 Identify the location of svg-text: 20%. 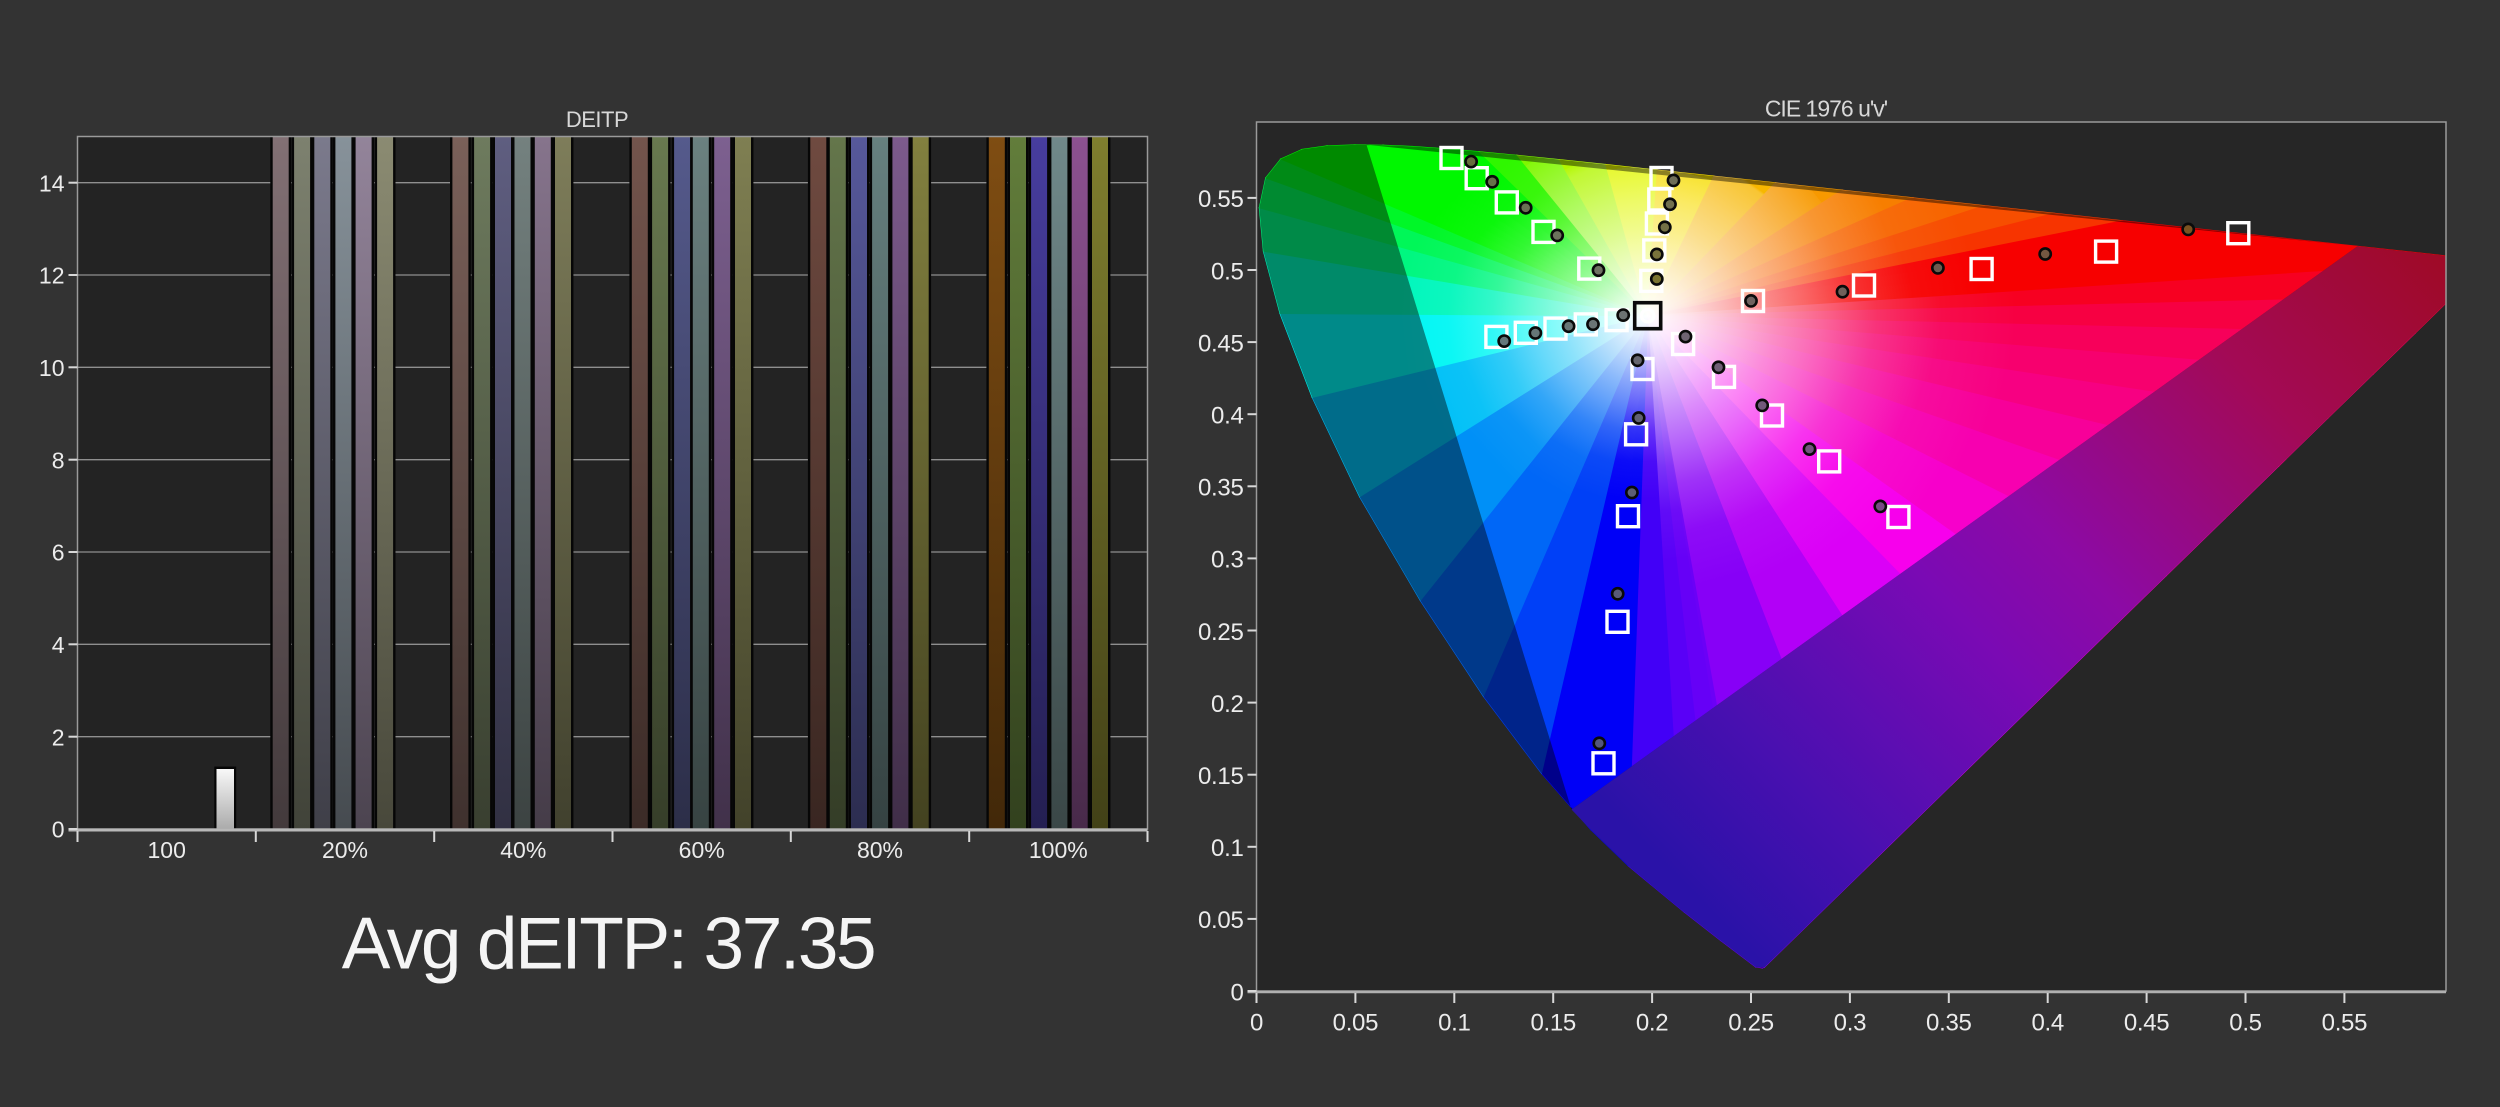
(345, 850).